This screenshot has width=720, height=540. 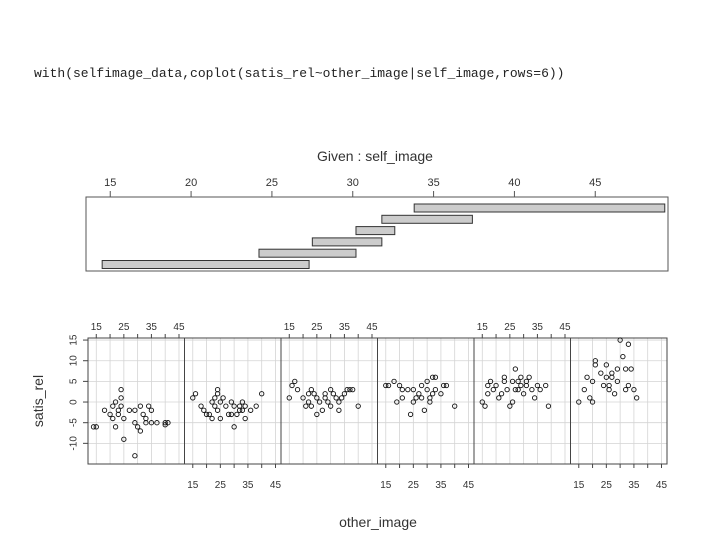 What do you see at coordinates (74, 381) in the screenshot?
I see `y-axis-tick-label: 5` at bounding box center [74, 381].